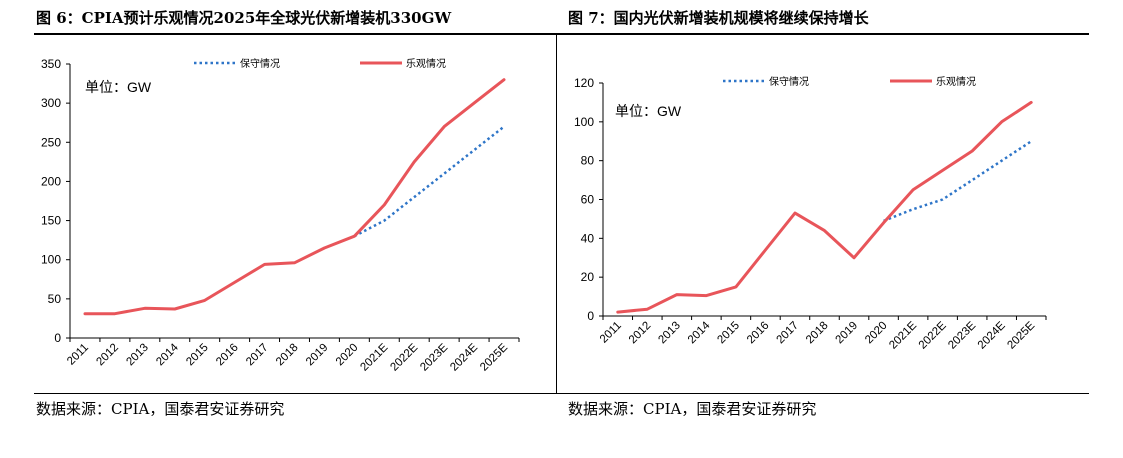 This screenshot has width=1123, height=458. What do you see at coordinates (51, 221) in the screenshot?
I see `left-y-tick-label: 150` at bounding box center [51, 221].